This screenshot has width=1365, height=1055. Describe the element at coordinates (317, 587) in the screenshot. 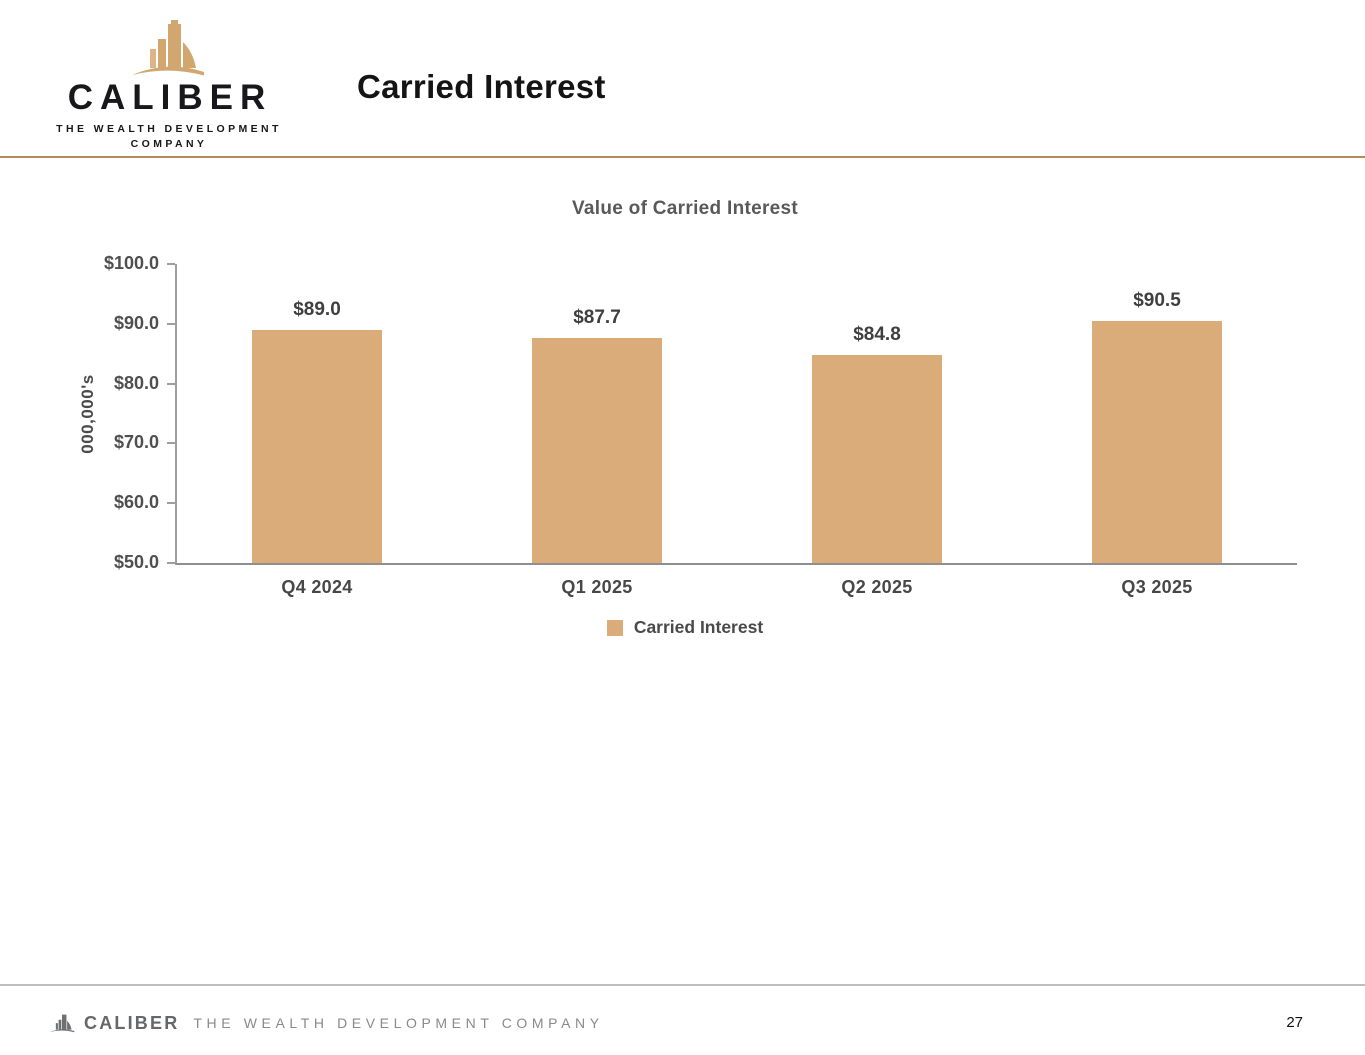

I see `x-category-label: Q4 2024` at that location.